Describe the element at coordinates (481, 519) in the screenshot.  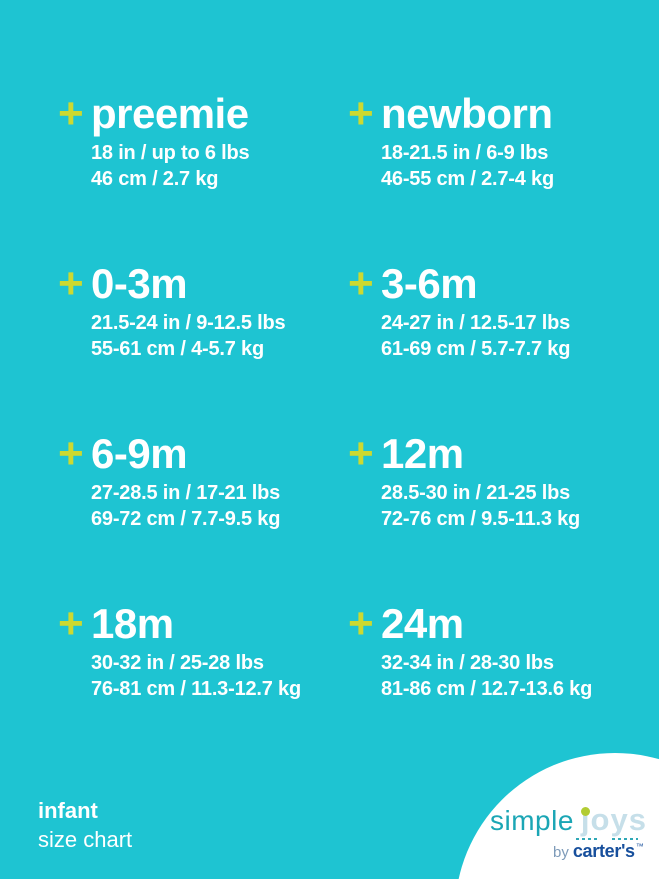
I see `size-metric: 72-76 cm / 9.5-11.3 kg` at that location.